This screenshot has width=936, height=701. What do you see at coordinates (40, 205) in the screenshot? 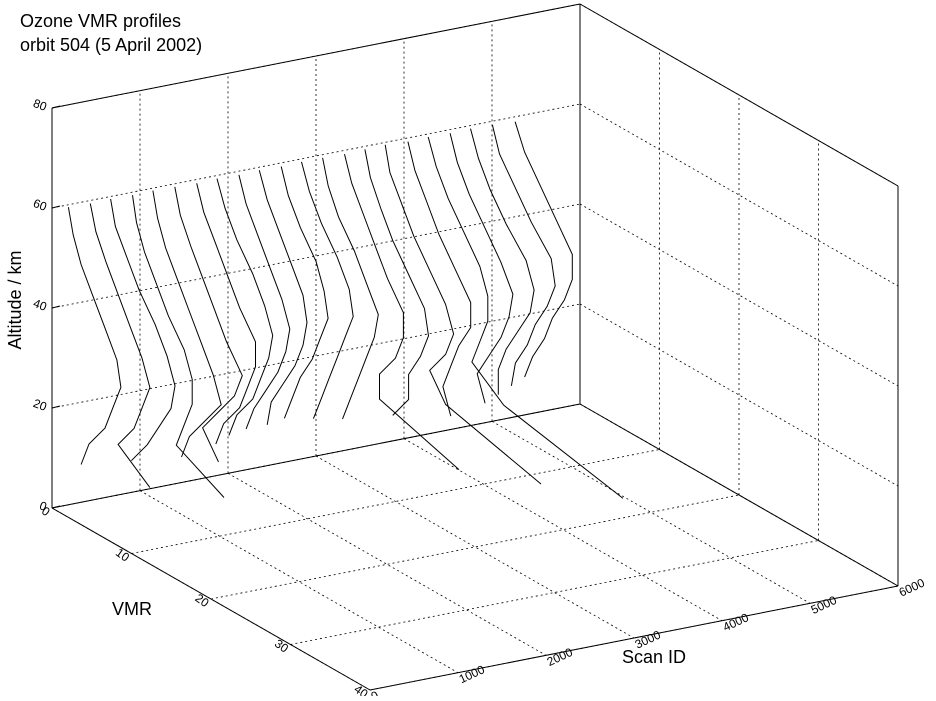
I see `z-tick-label: 60` at bounding box center [40, 205].